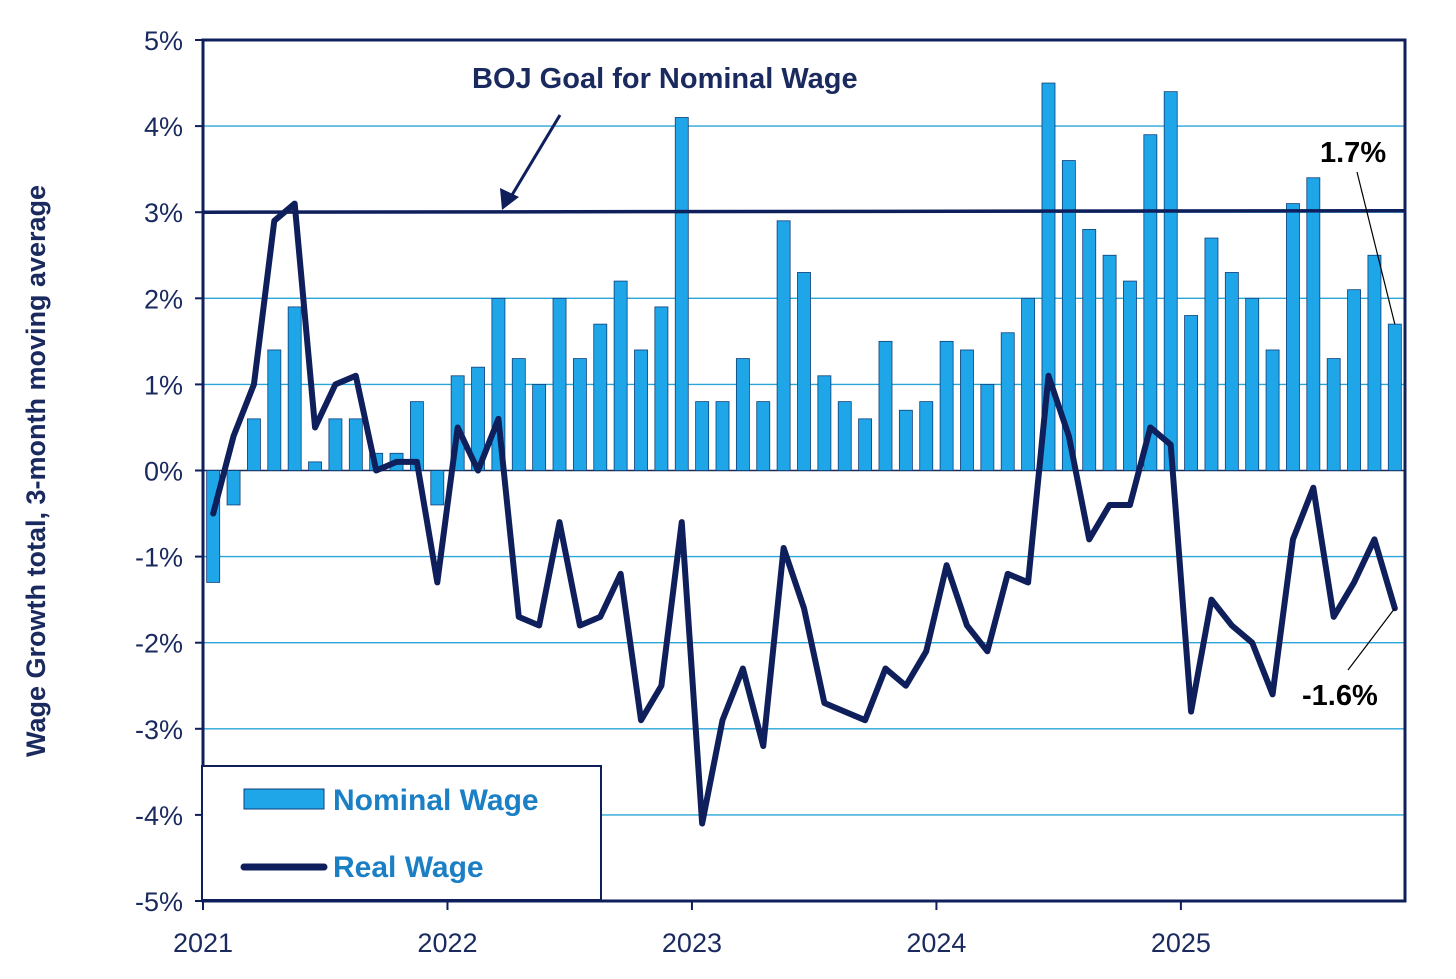 Image resolution: width=1456 pixels, height=979 pixels. Describe the element at coordinates (1353, 153) in the screenshot. I see `nominal-end-label: 1.7%` at that location.